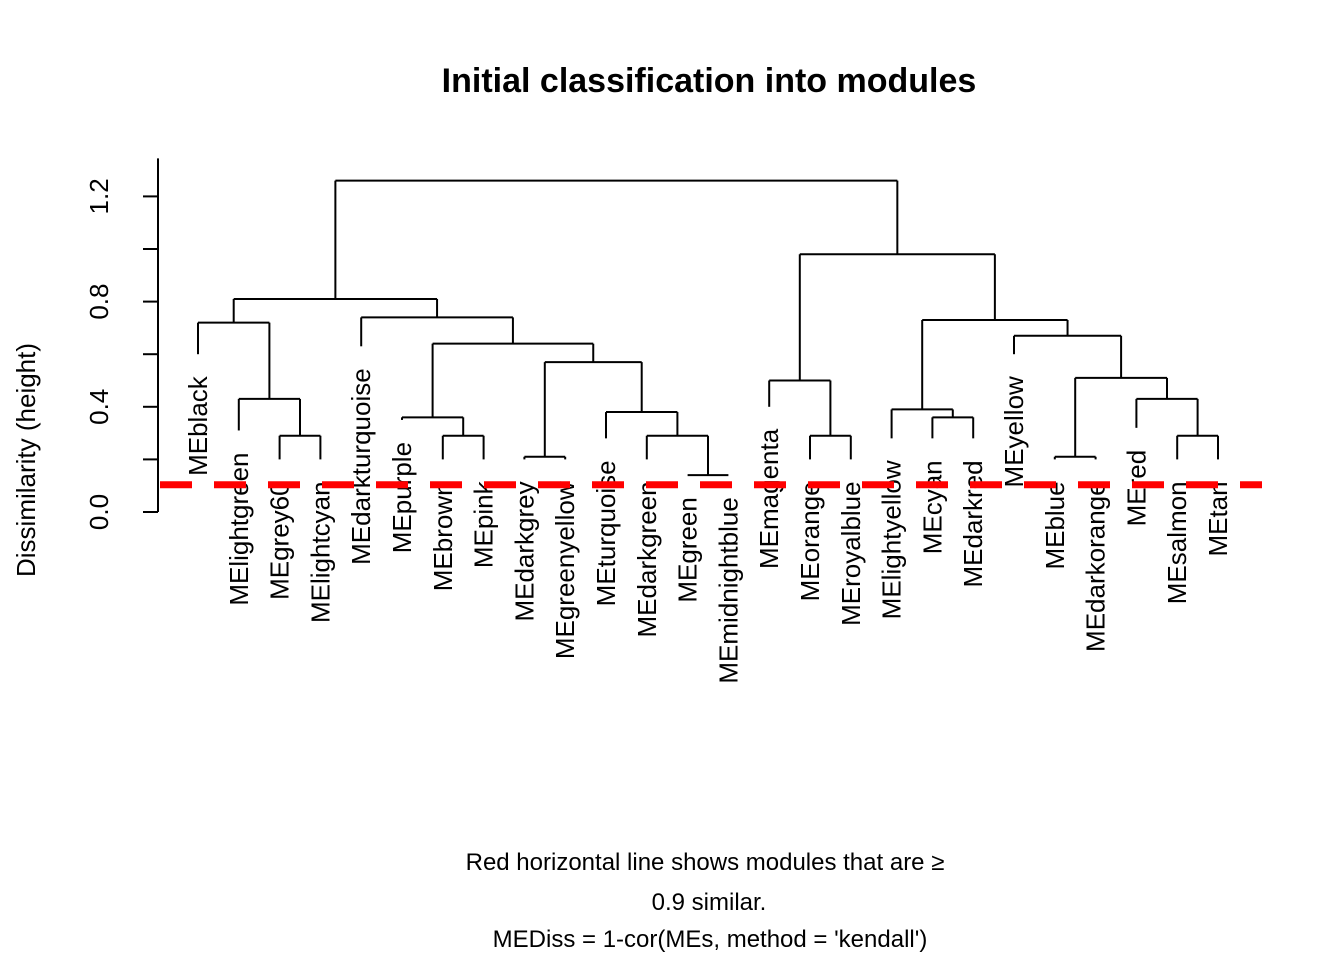 The image size is (1344, 960). I want to click on leaf-label-MEdarkgrey: MEdarkgrey, so click(524, 551).